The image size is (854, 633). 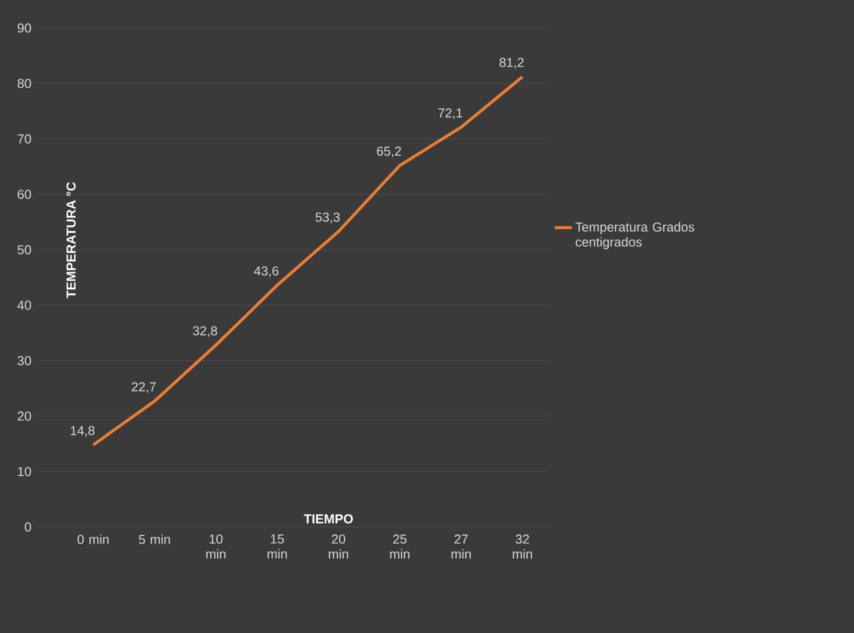 I want to click on x-tick-label: 0 min, so click(x=93, y=539).